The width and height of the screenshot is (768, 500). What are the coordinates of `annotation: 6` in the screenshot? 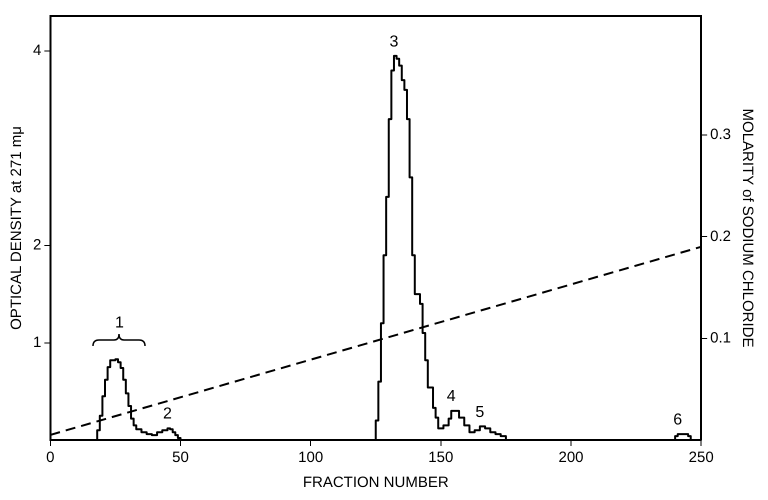 It's located at (677, 420).